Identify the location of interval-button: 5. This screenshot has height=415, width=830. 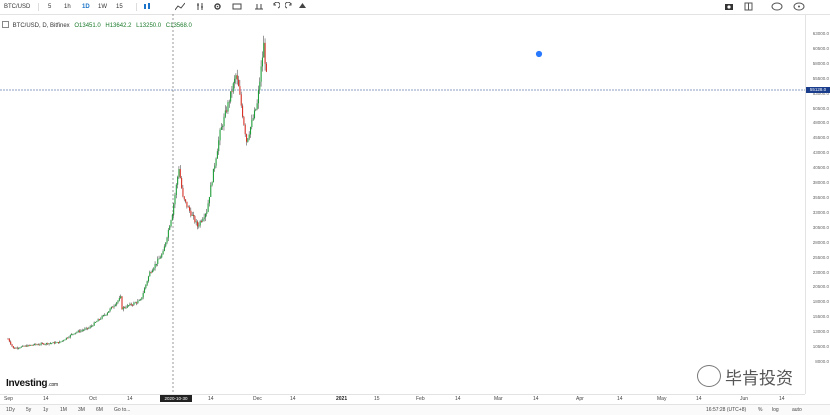
(50, 7).